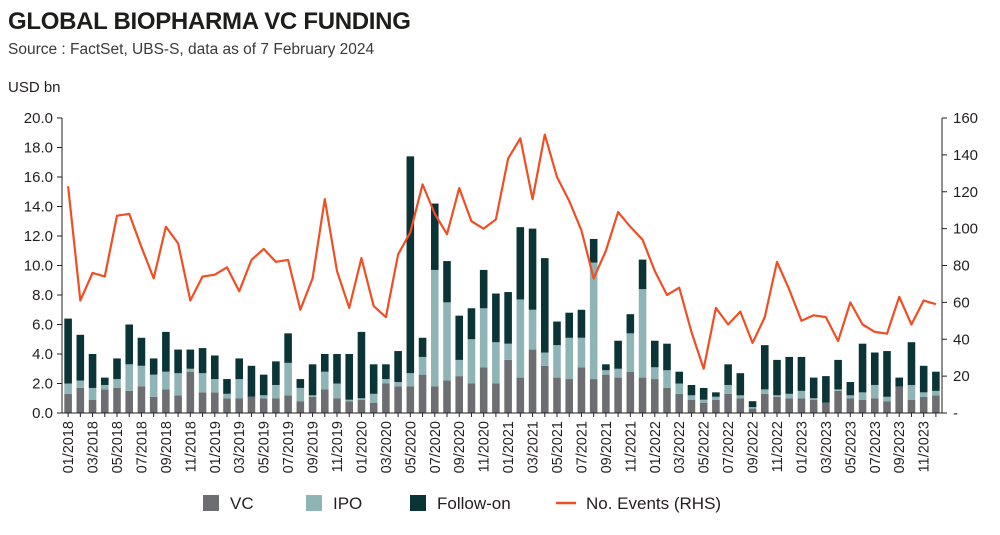  Describe the element at coordinates (593, 250) in the screenshot. I see `bar-follow-on-08-2021` at that location.